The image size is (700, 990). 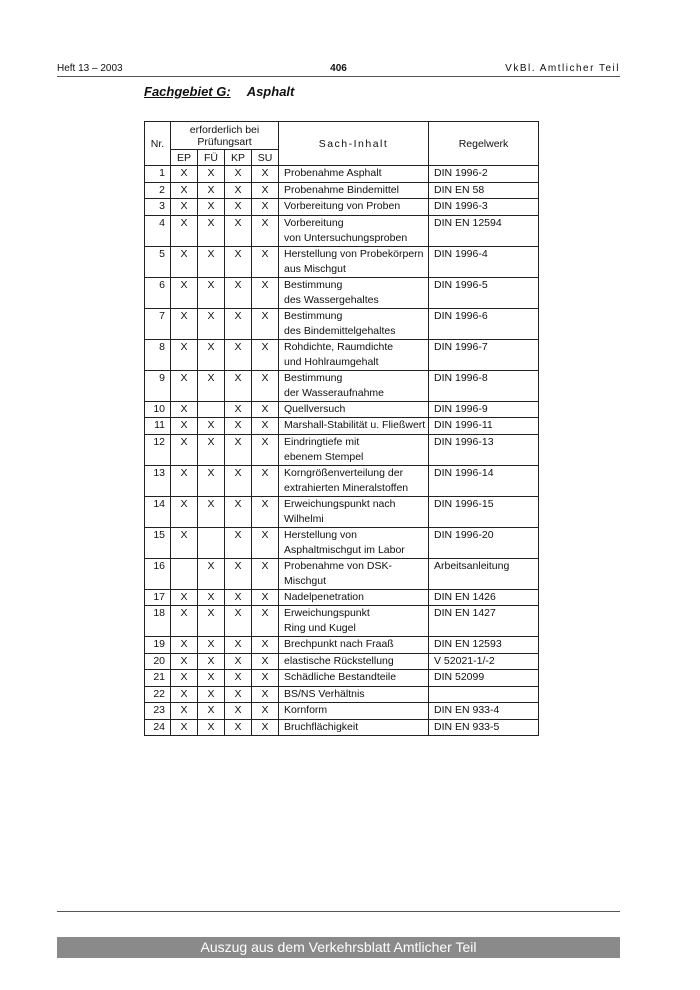 I want to click on table-row: 23 X X X X Kornform DIN EN 933-4, so click(x=341, y=711).